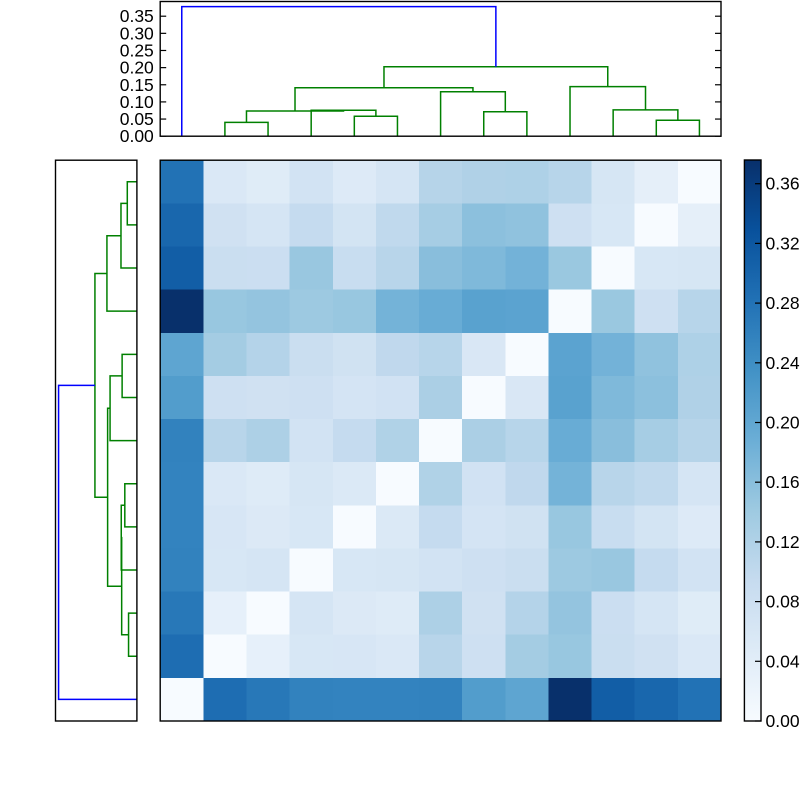 This screenshot has height=805, width=800. Describe the element at coordinates (783, 363) in the screenshot. I see `svg-text: 0.24` at that location.